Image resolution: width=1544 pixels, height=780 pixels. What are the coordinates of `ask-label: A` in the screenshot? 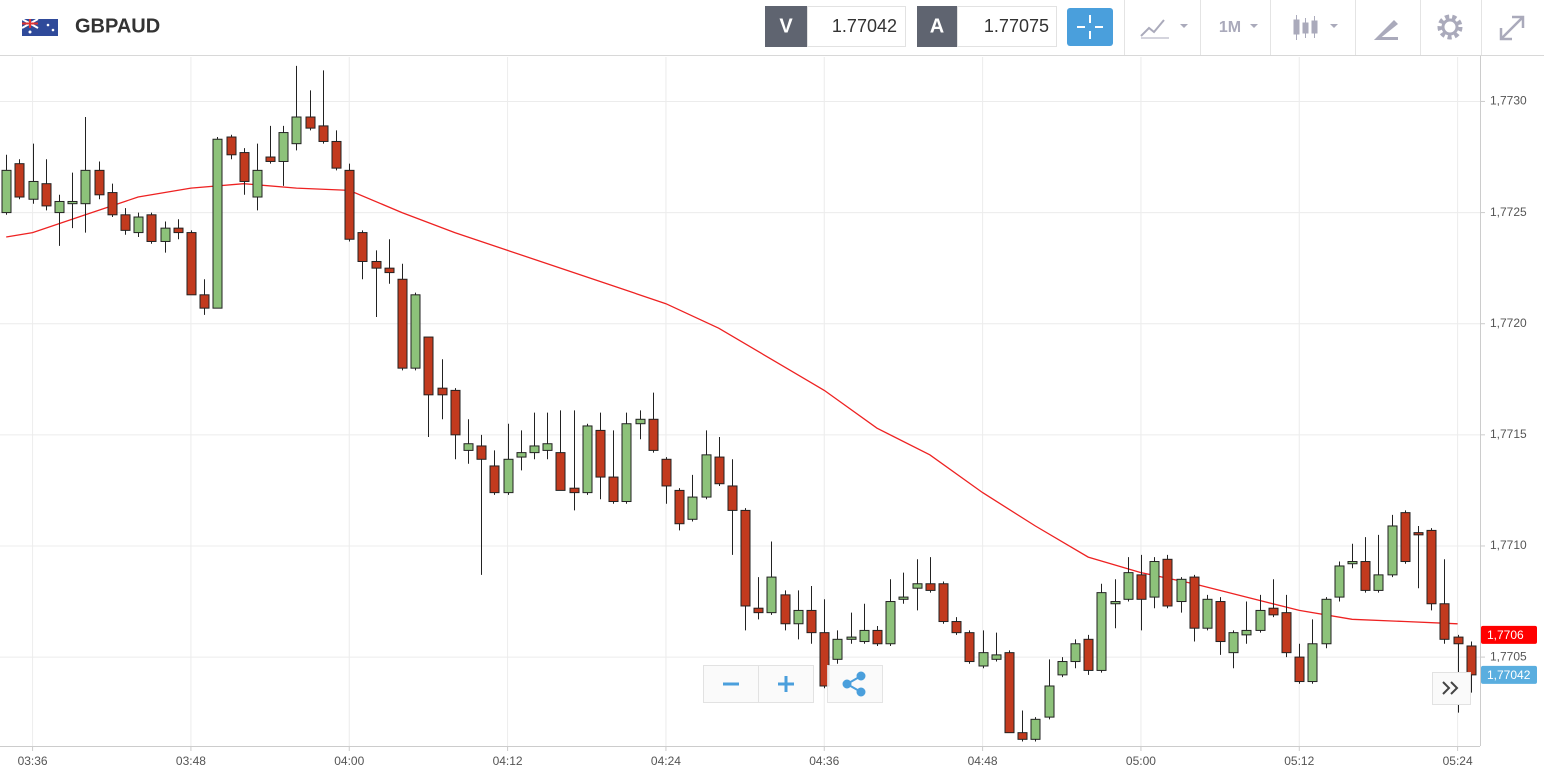 It's located at (937, 26).